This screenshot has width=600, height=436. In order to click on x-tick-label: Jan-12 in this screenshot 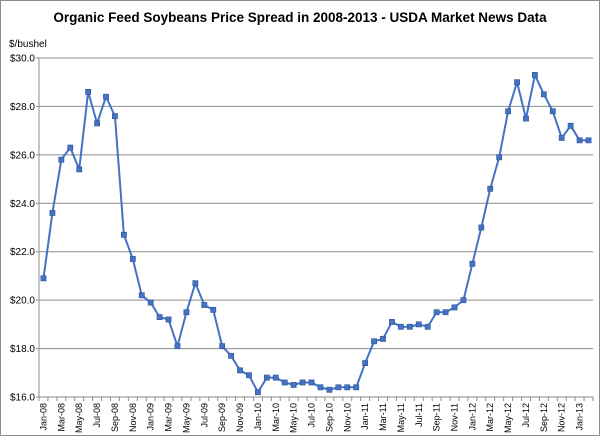, I will do `click(472, 417)`.